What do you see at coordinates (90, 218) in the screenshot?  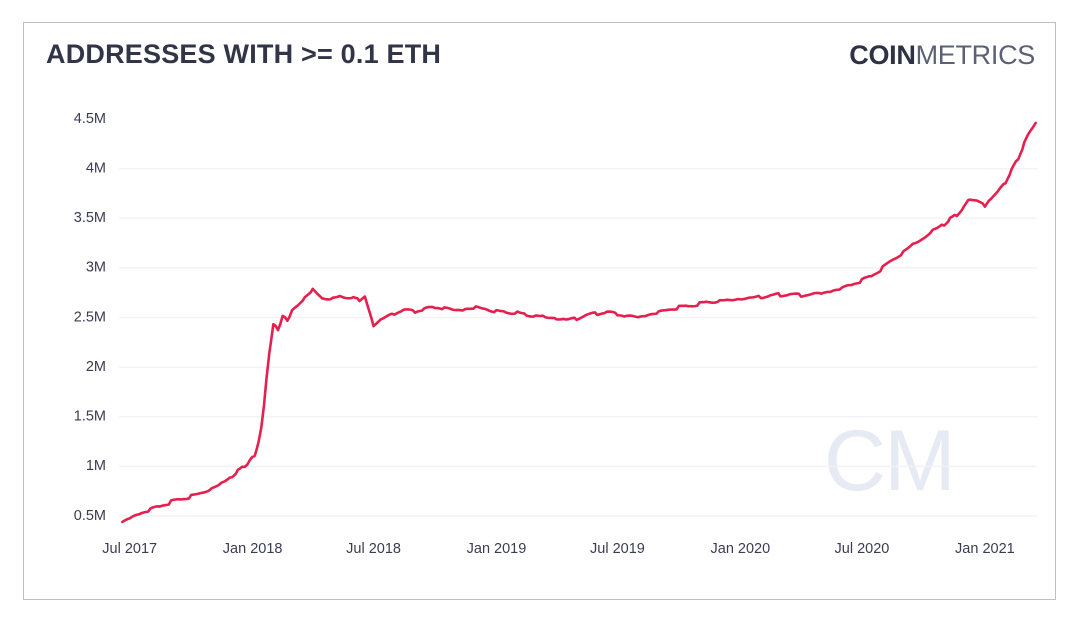 I see `y-axis-tick-label: 3.5M` at bounding box center [90, 218].